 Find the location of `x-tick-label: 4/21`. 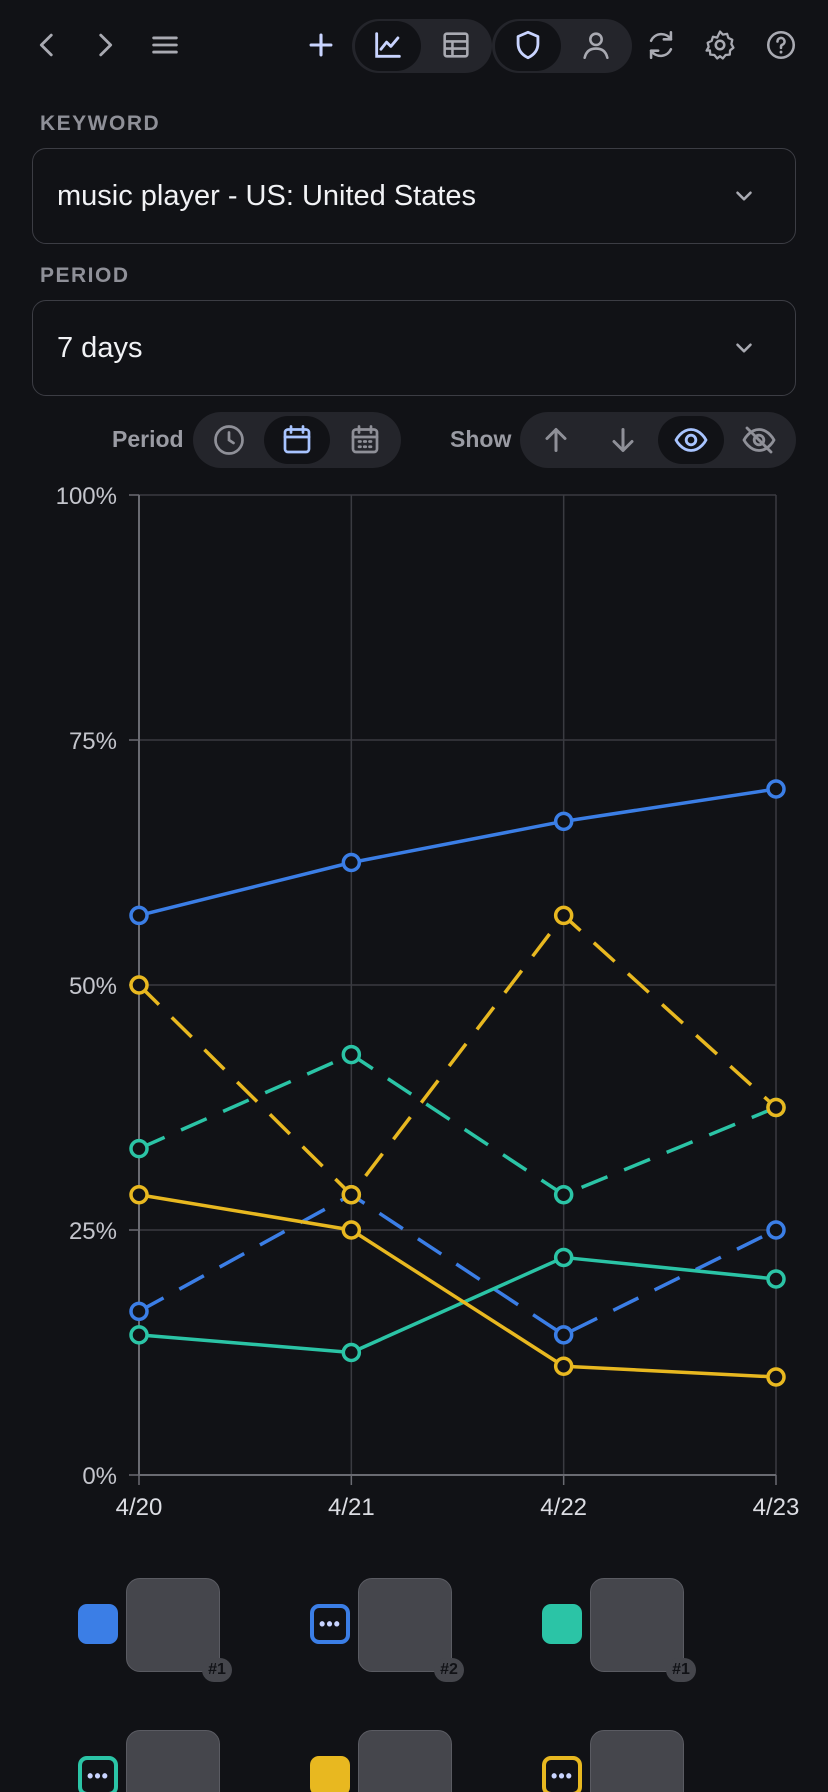

x-tick-label: 4/21 is located at coordinates (351, 1507).